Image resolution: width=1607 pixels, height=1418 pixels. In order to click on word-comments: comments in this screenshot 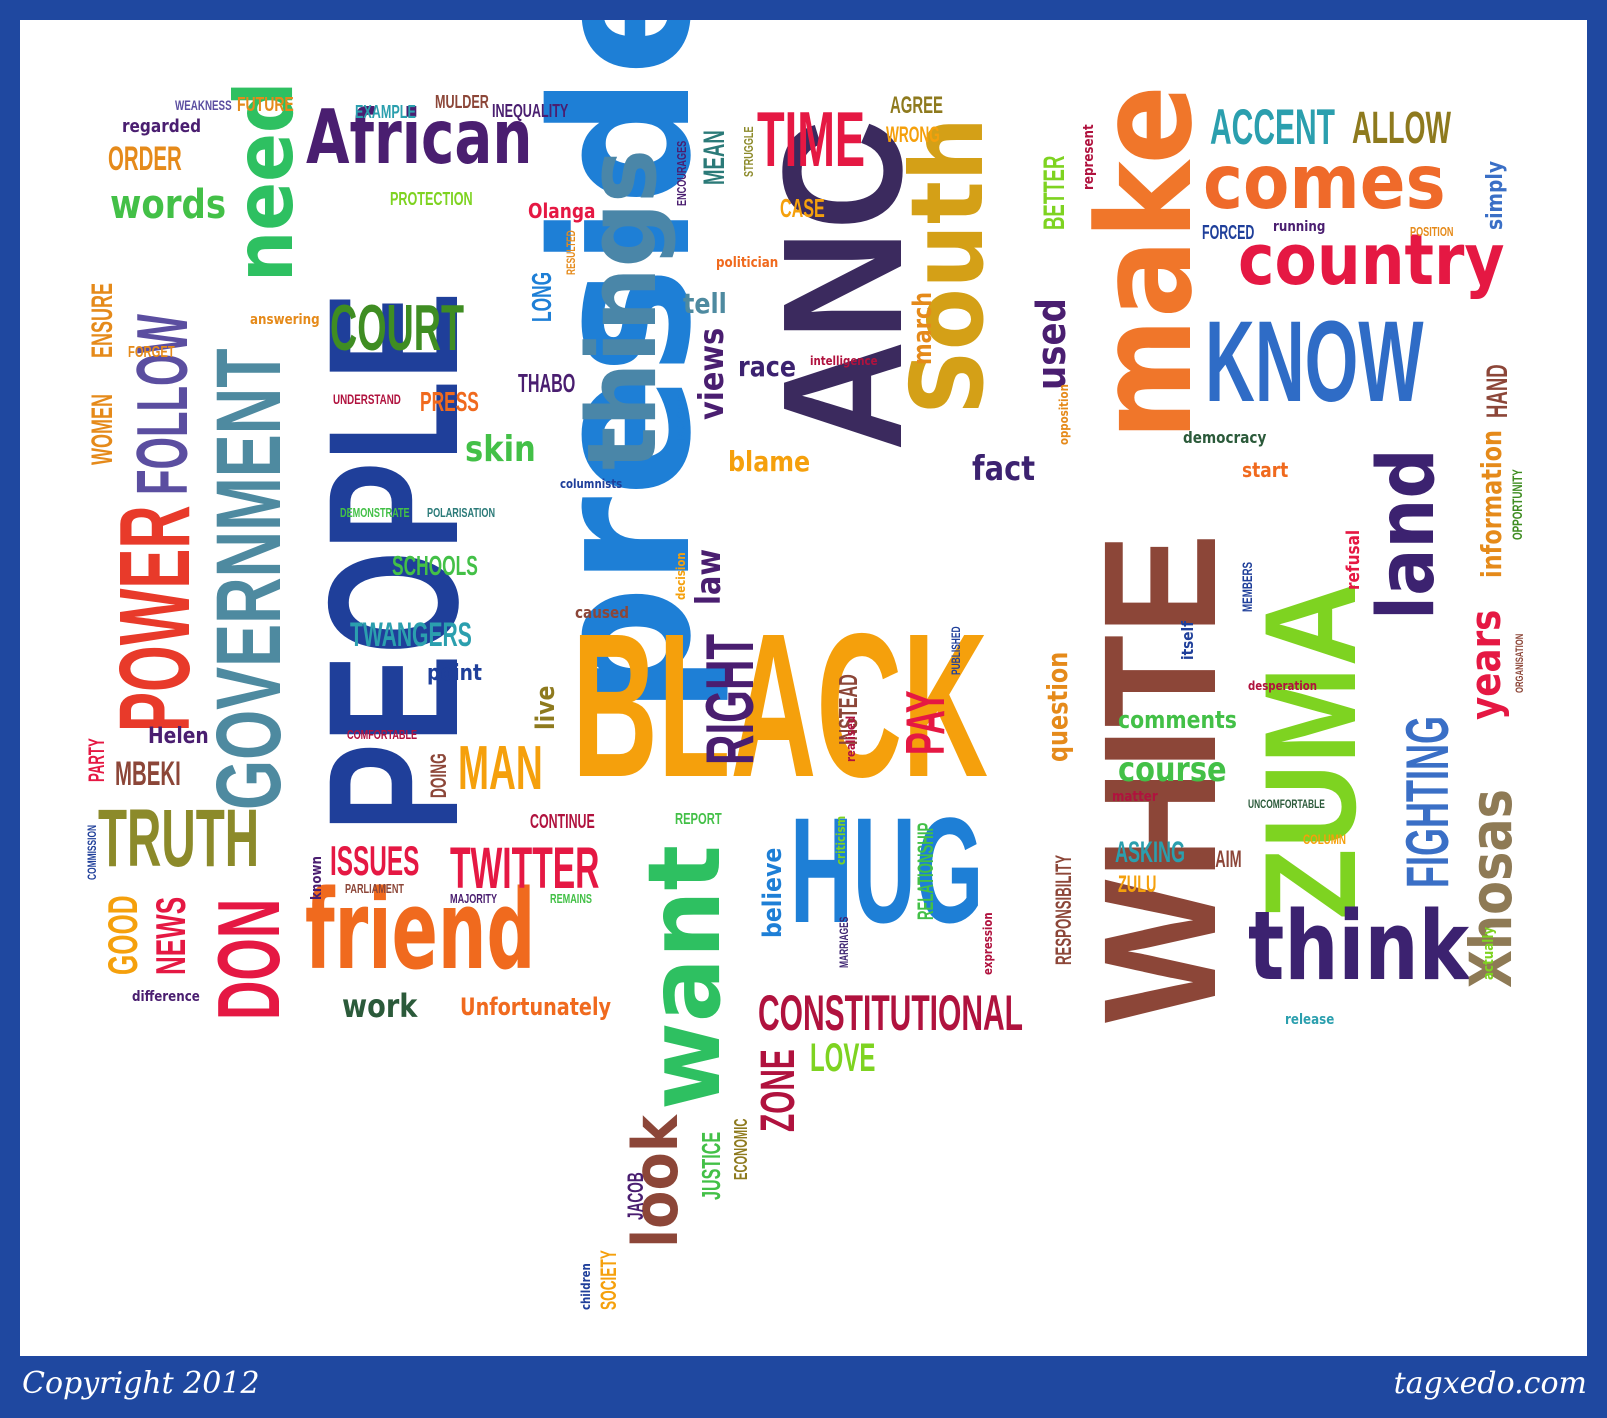, I will do `click(1177, 720)`.